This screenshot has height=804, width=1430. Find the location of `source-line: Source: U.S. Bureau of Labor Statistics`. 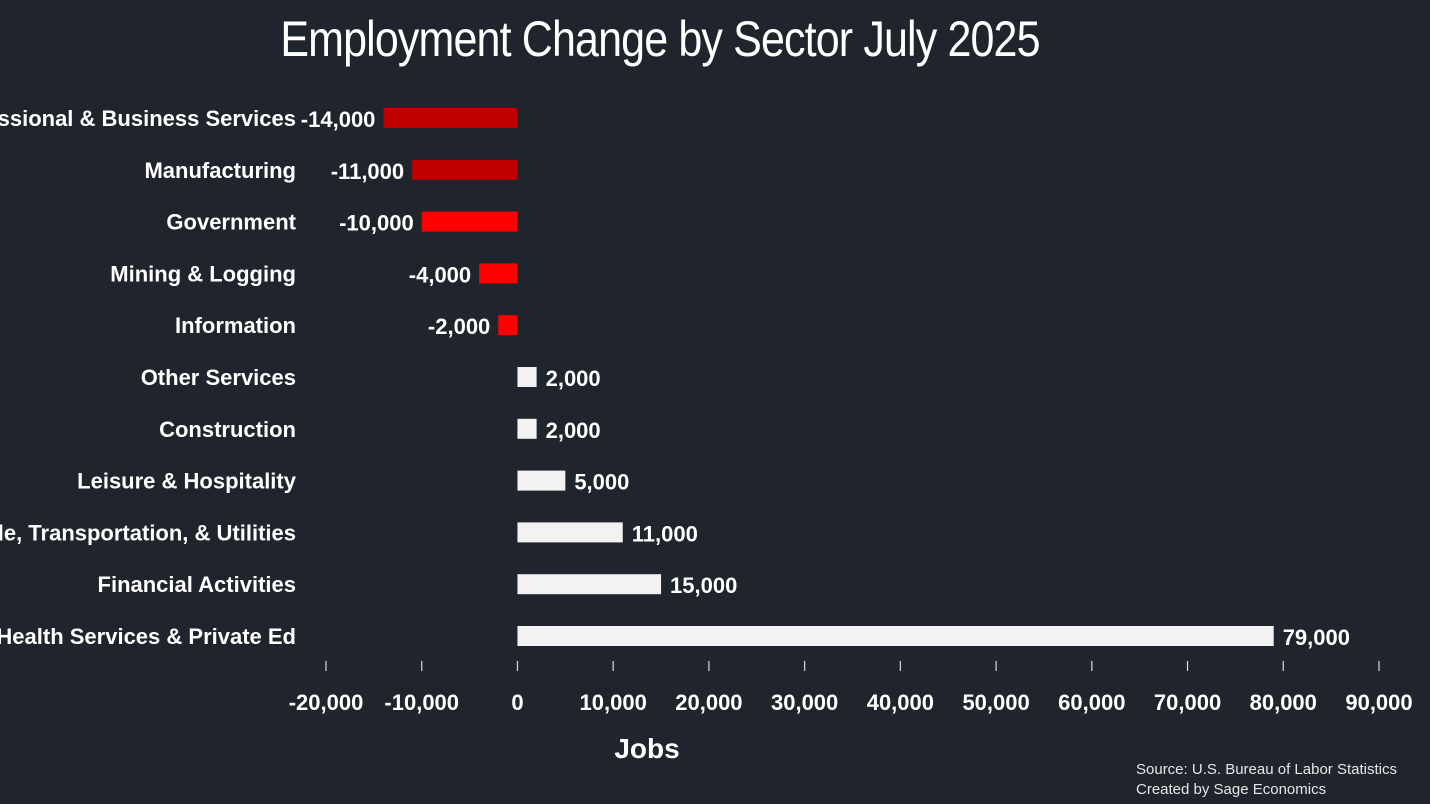

source-line: Source: U.S. Bureau of Labor Statistics is located at coordinates (1266, 769).